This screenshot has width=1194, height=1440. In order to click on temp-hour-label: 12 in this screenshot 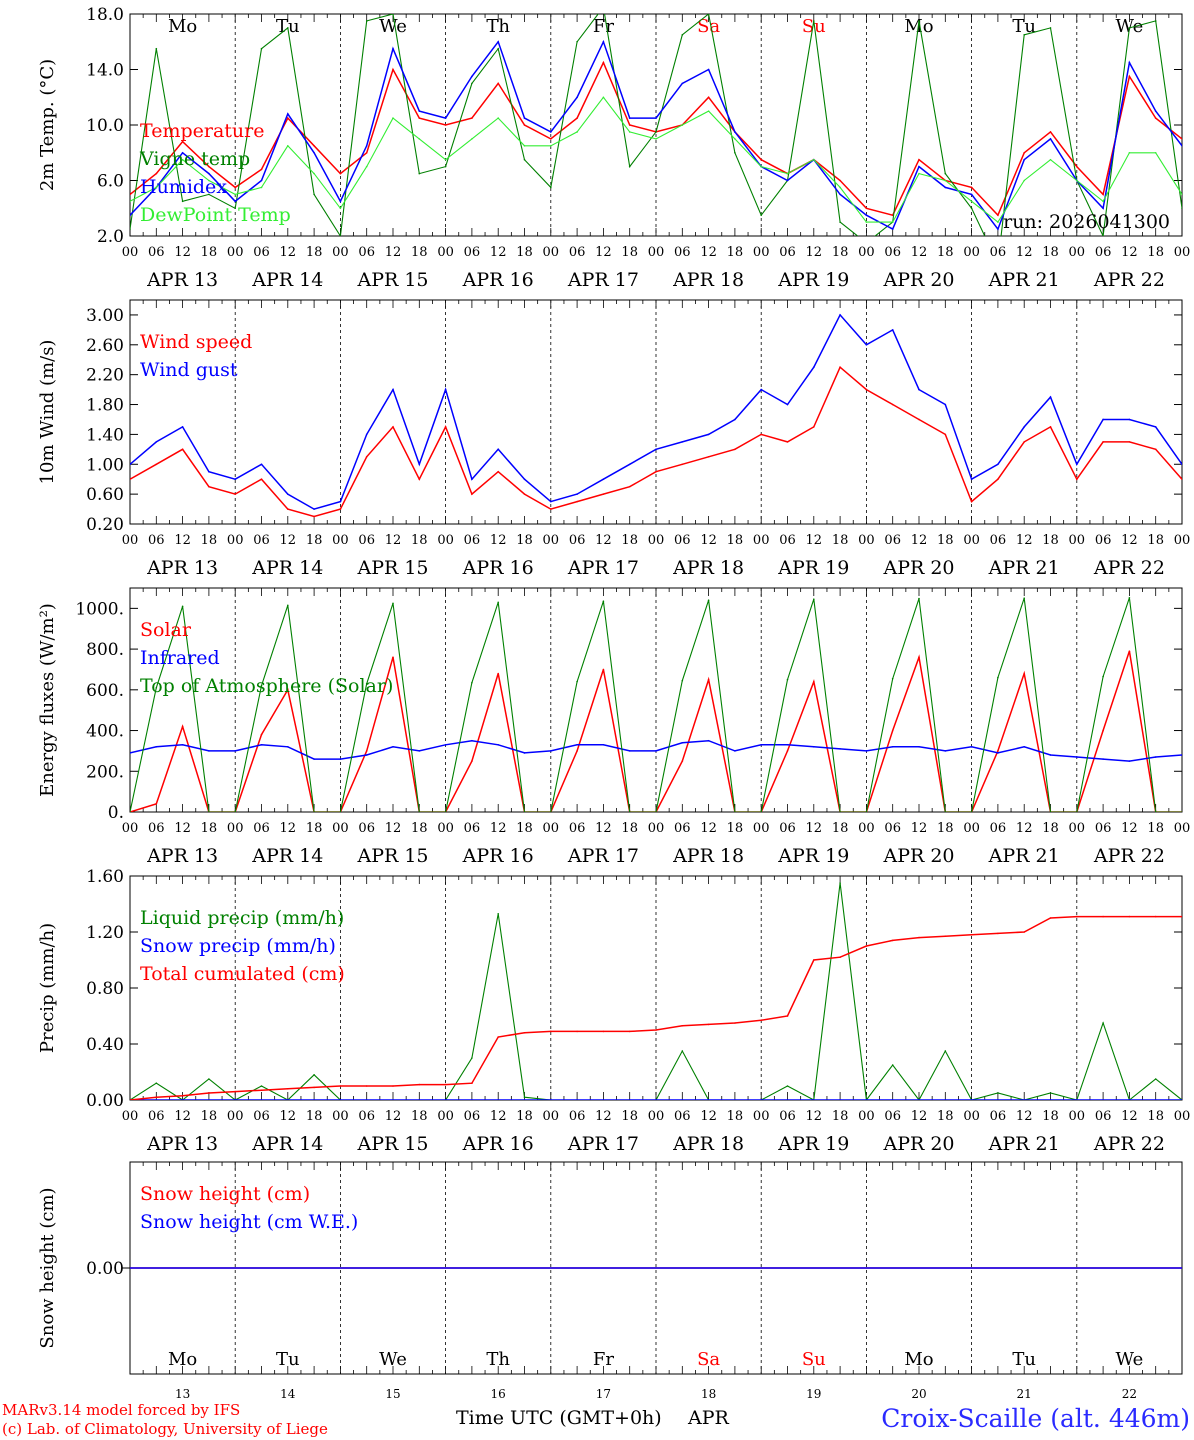, I will do `click(182, 252)`.